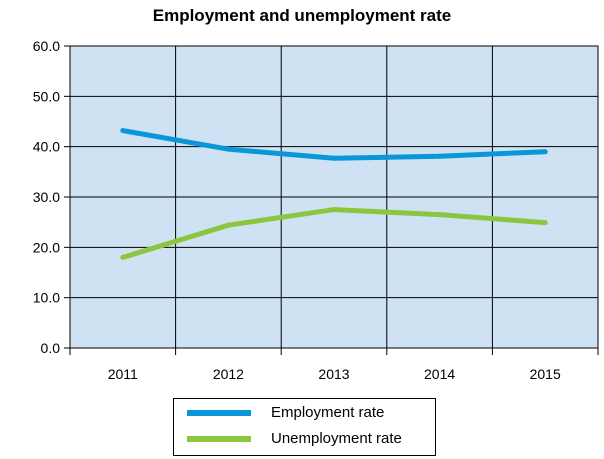  I want to click on x-tick-label: 2013, so click(333, 374).